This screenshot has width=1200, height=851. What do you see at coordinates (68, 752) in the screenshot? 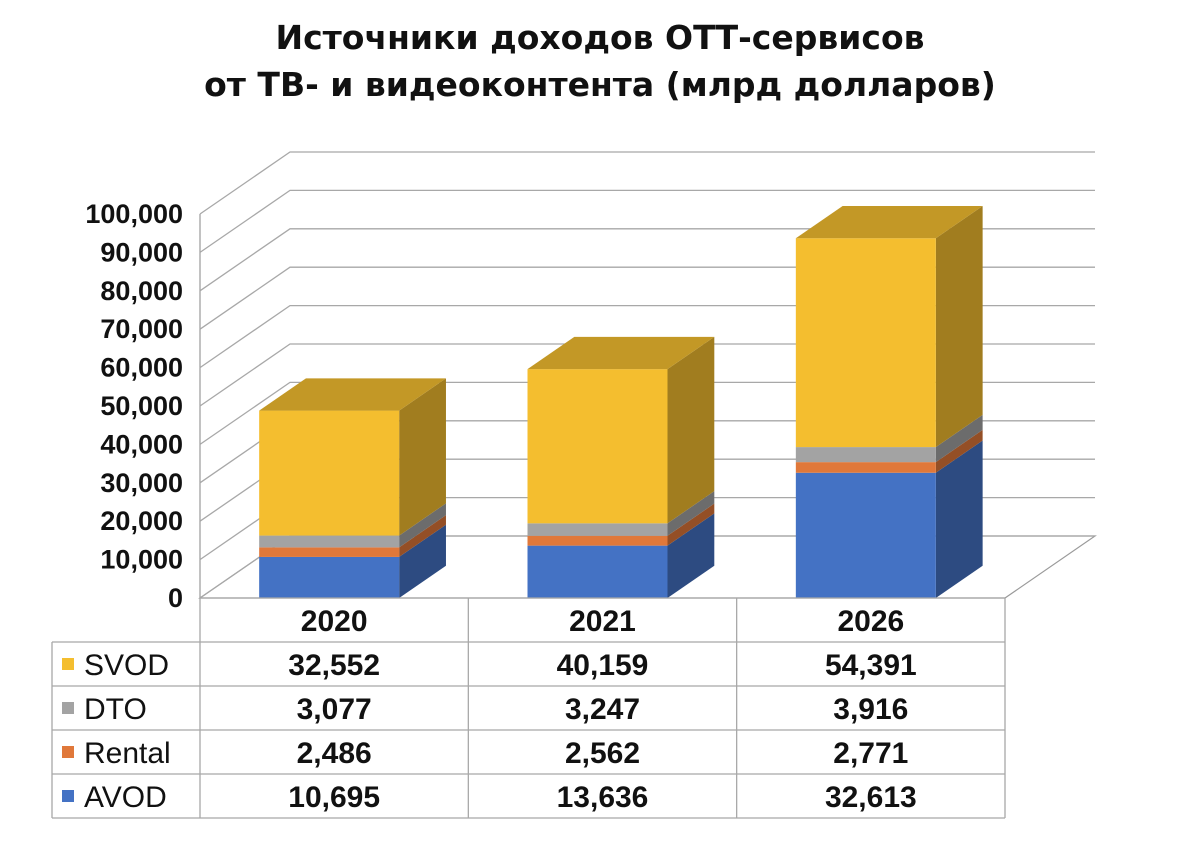
I see `legend-swatch-rental` at bounding box center [68, 752].